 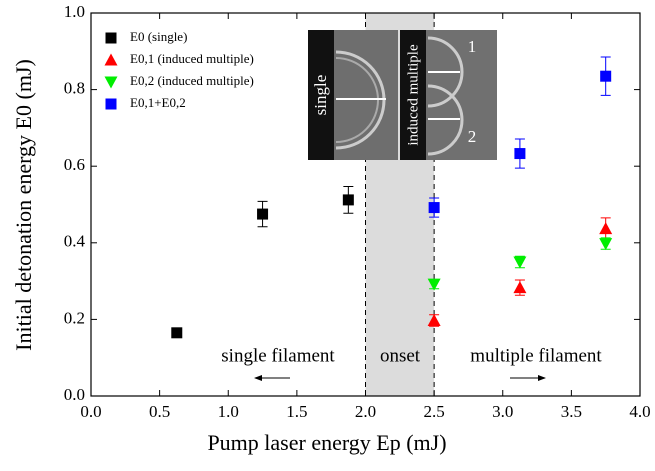 I want to click on inset-label: single, so click(x=320, y=95).